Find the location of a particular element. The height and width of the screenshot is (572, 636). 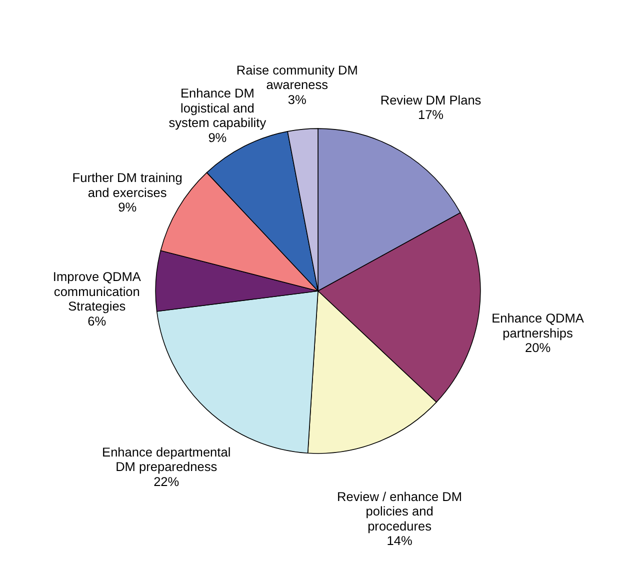

slice-label: Review DM Plans is located at coordinates (431, 100).